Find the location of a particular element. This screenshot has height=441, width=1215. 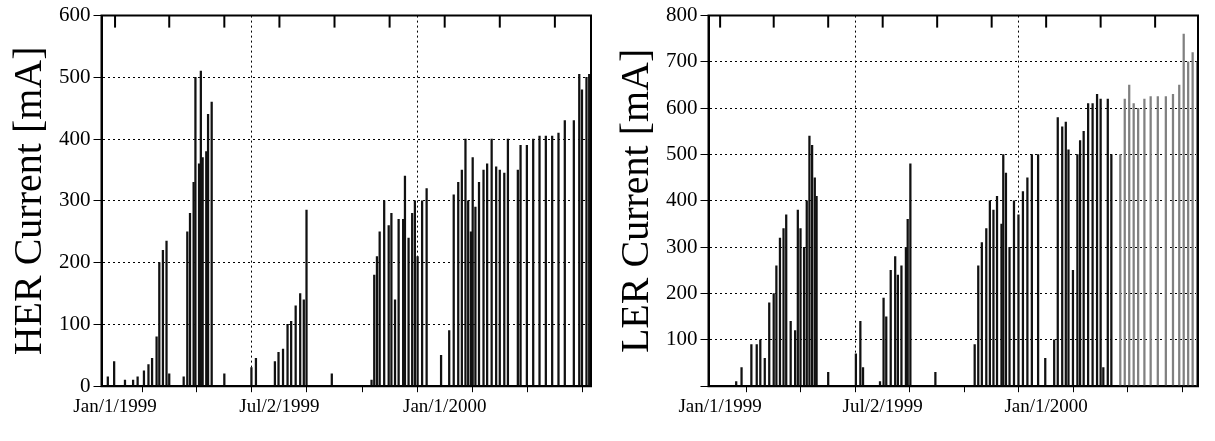

y-tick-label: 700 is located at coordinates (682, 60).